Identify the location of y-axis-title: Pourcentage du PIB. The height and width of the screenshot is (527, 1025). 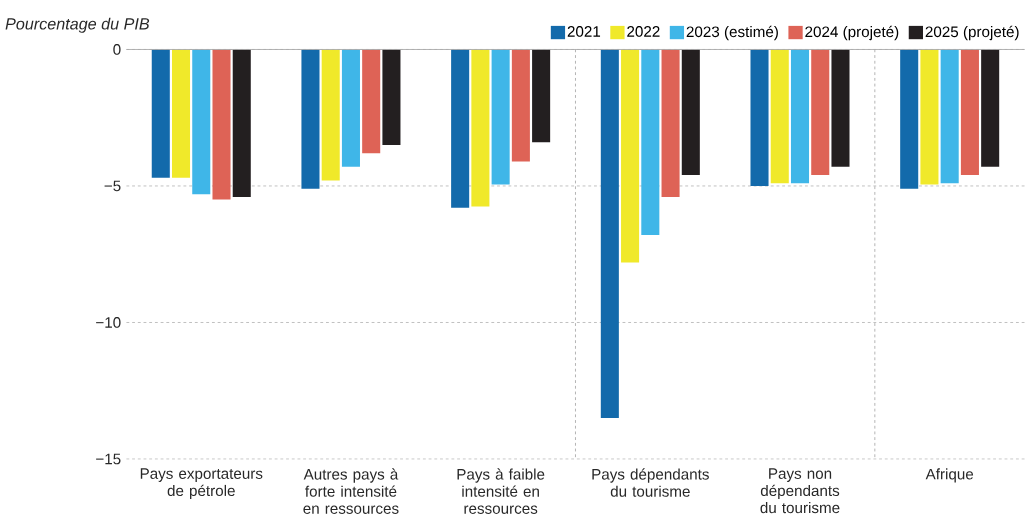
(77, 25).